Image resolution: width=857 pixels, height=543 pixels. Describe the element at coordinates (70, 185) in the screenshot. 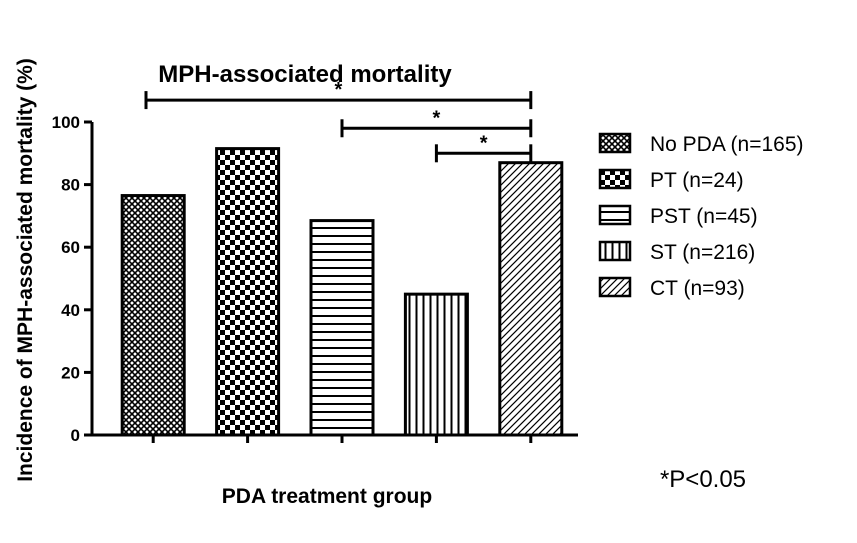

I see `y-tick-label: 80` at that location.